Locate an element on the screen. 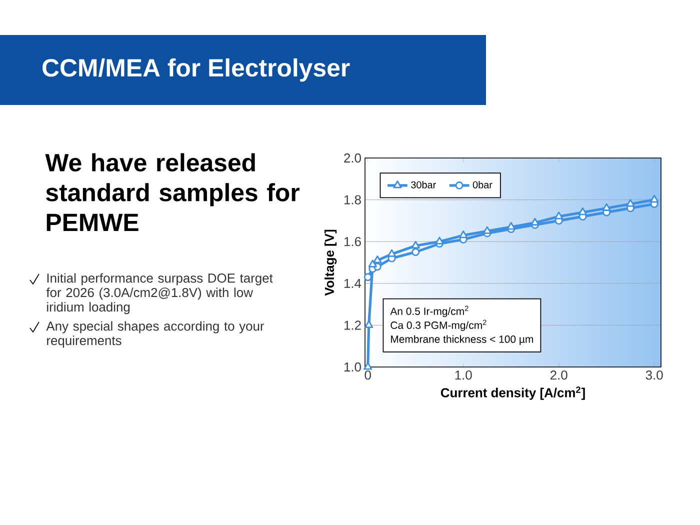 The image size is (700, 525). x-tick-label: 2.0 is located at coordinates (559, 375).